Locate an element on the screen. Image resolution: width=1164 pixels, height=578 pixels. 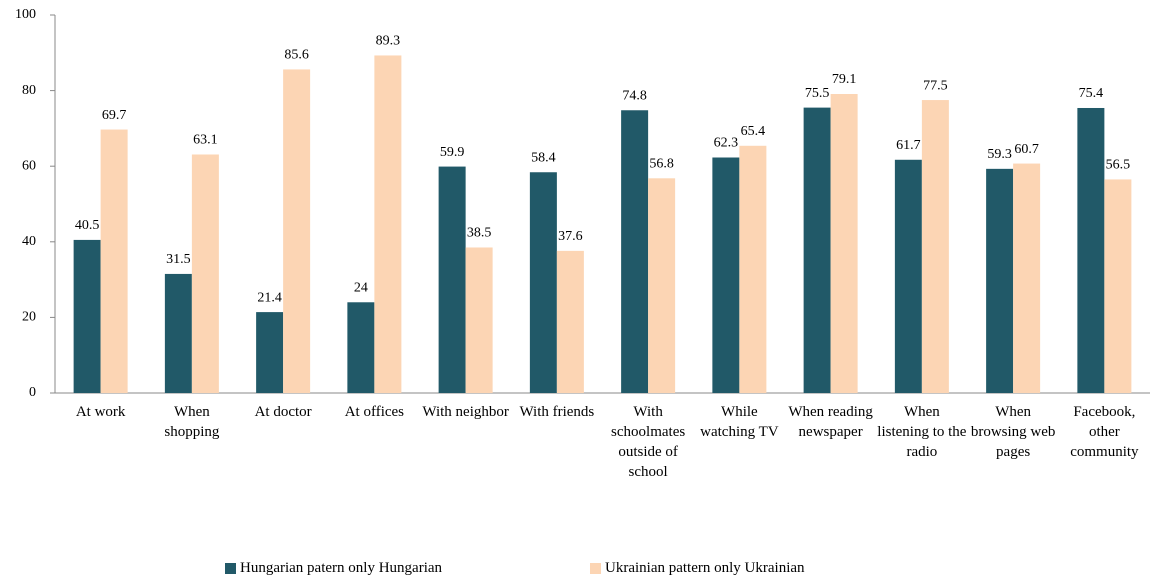
value-label: 89.3 is located at coordinates (388, 41).